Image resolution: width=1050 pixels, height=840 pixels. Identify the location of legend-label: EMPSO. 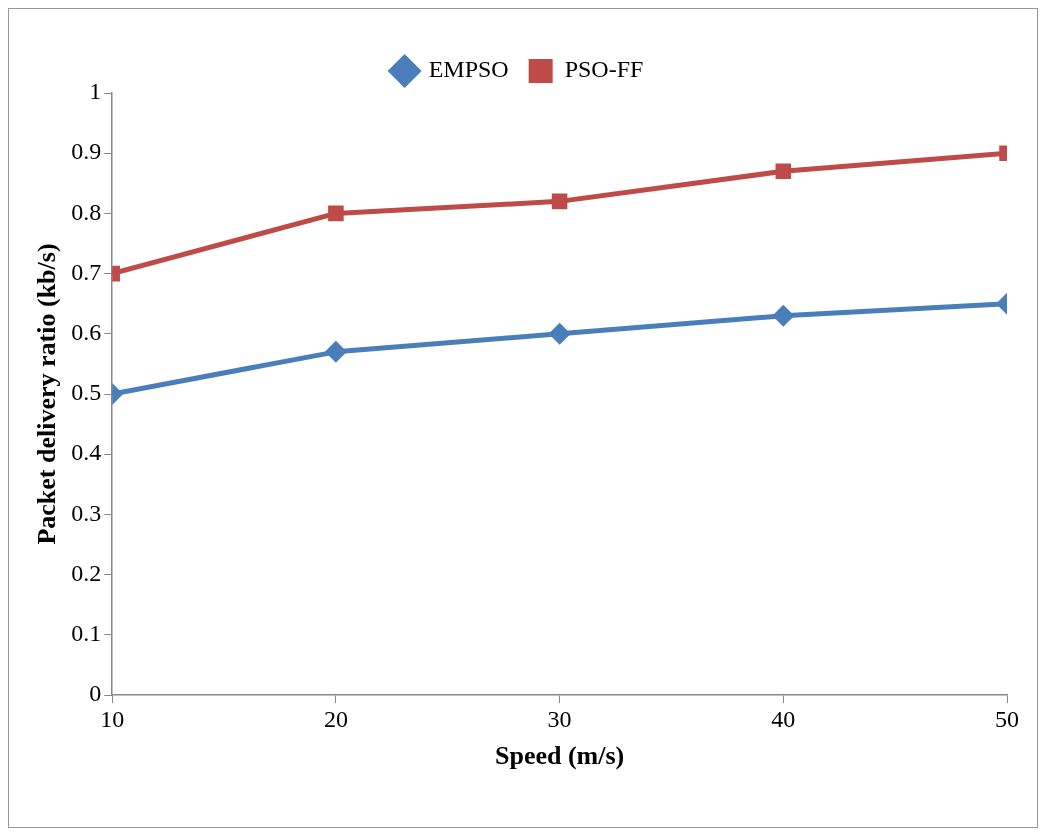
(468, 69).